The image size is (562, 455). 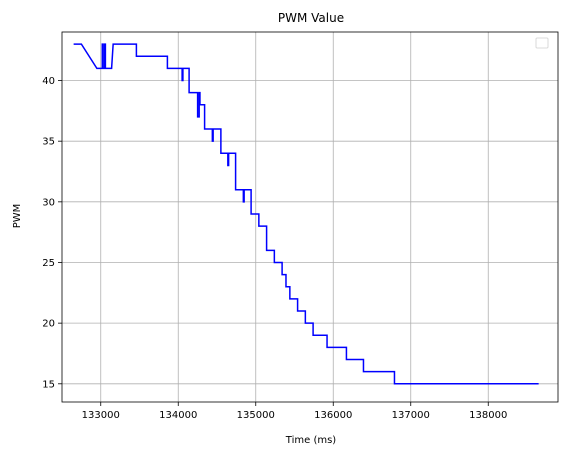 What do you see at coordinates (311, 18) in the screenshot?
I see `chart-title: PWM Value` at bounding box center [311, 18].